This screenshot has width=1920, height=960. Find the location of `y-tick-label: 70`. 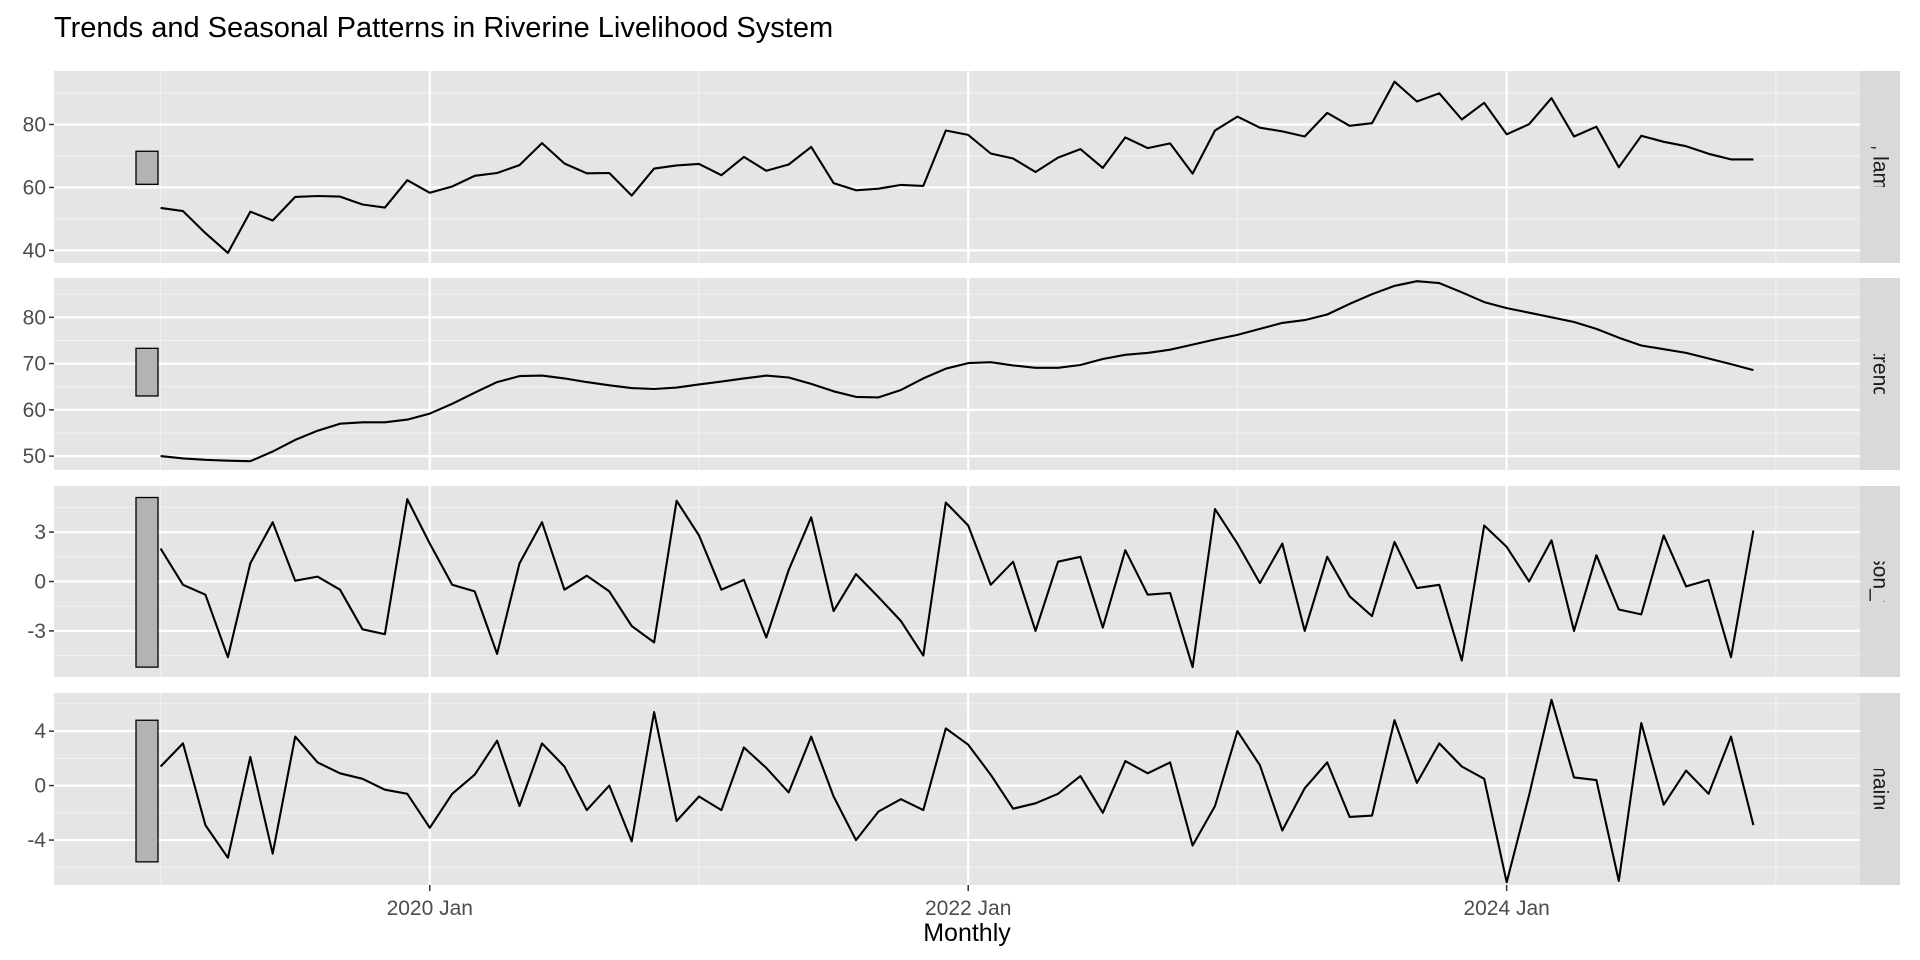

y-tick-label: 70 is located at coordinates (34, 364).